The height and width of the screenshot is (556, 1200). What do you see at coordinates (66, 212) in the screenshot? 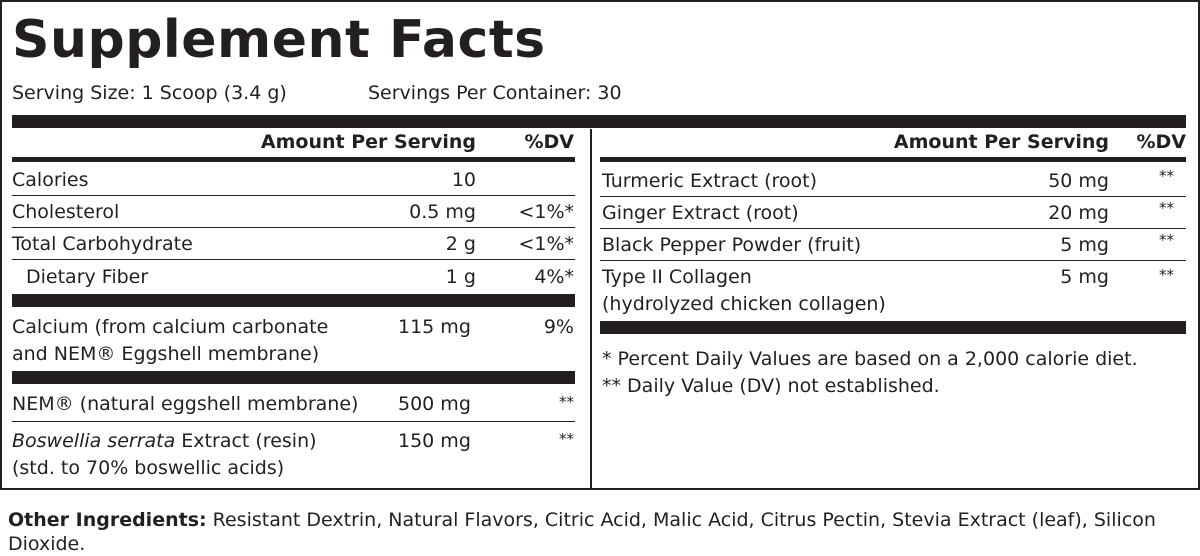
I see `row-cholesterol-name: Cholesterol` at bounding box center [66, 212].